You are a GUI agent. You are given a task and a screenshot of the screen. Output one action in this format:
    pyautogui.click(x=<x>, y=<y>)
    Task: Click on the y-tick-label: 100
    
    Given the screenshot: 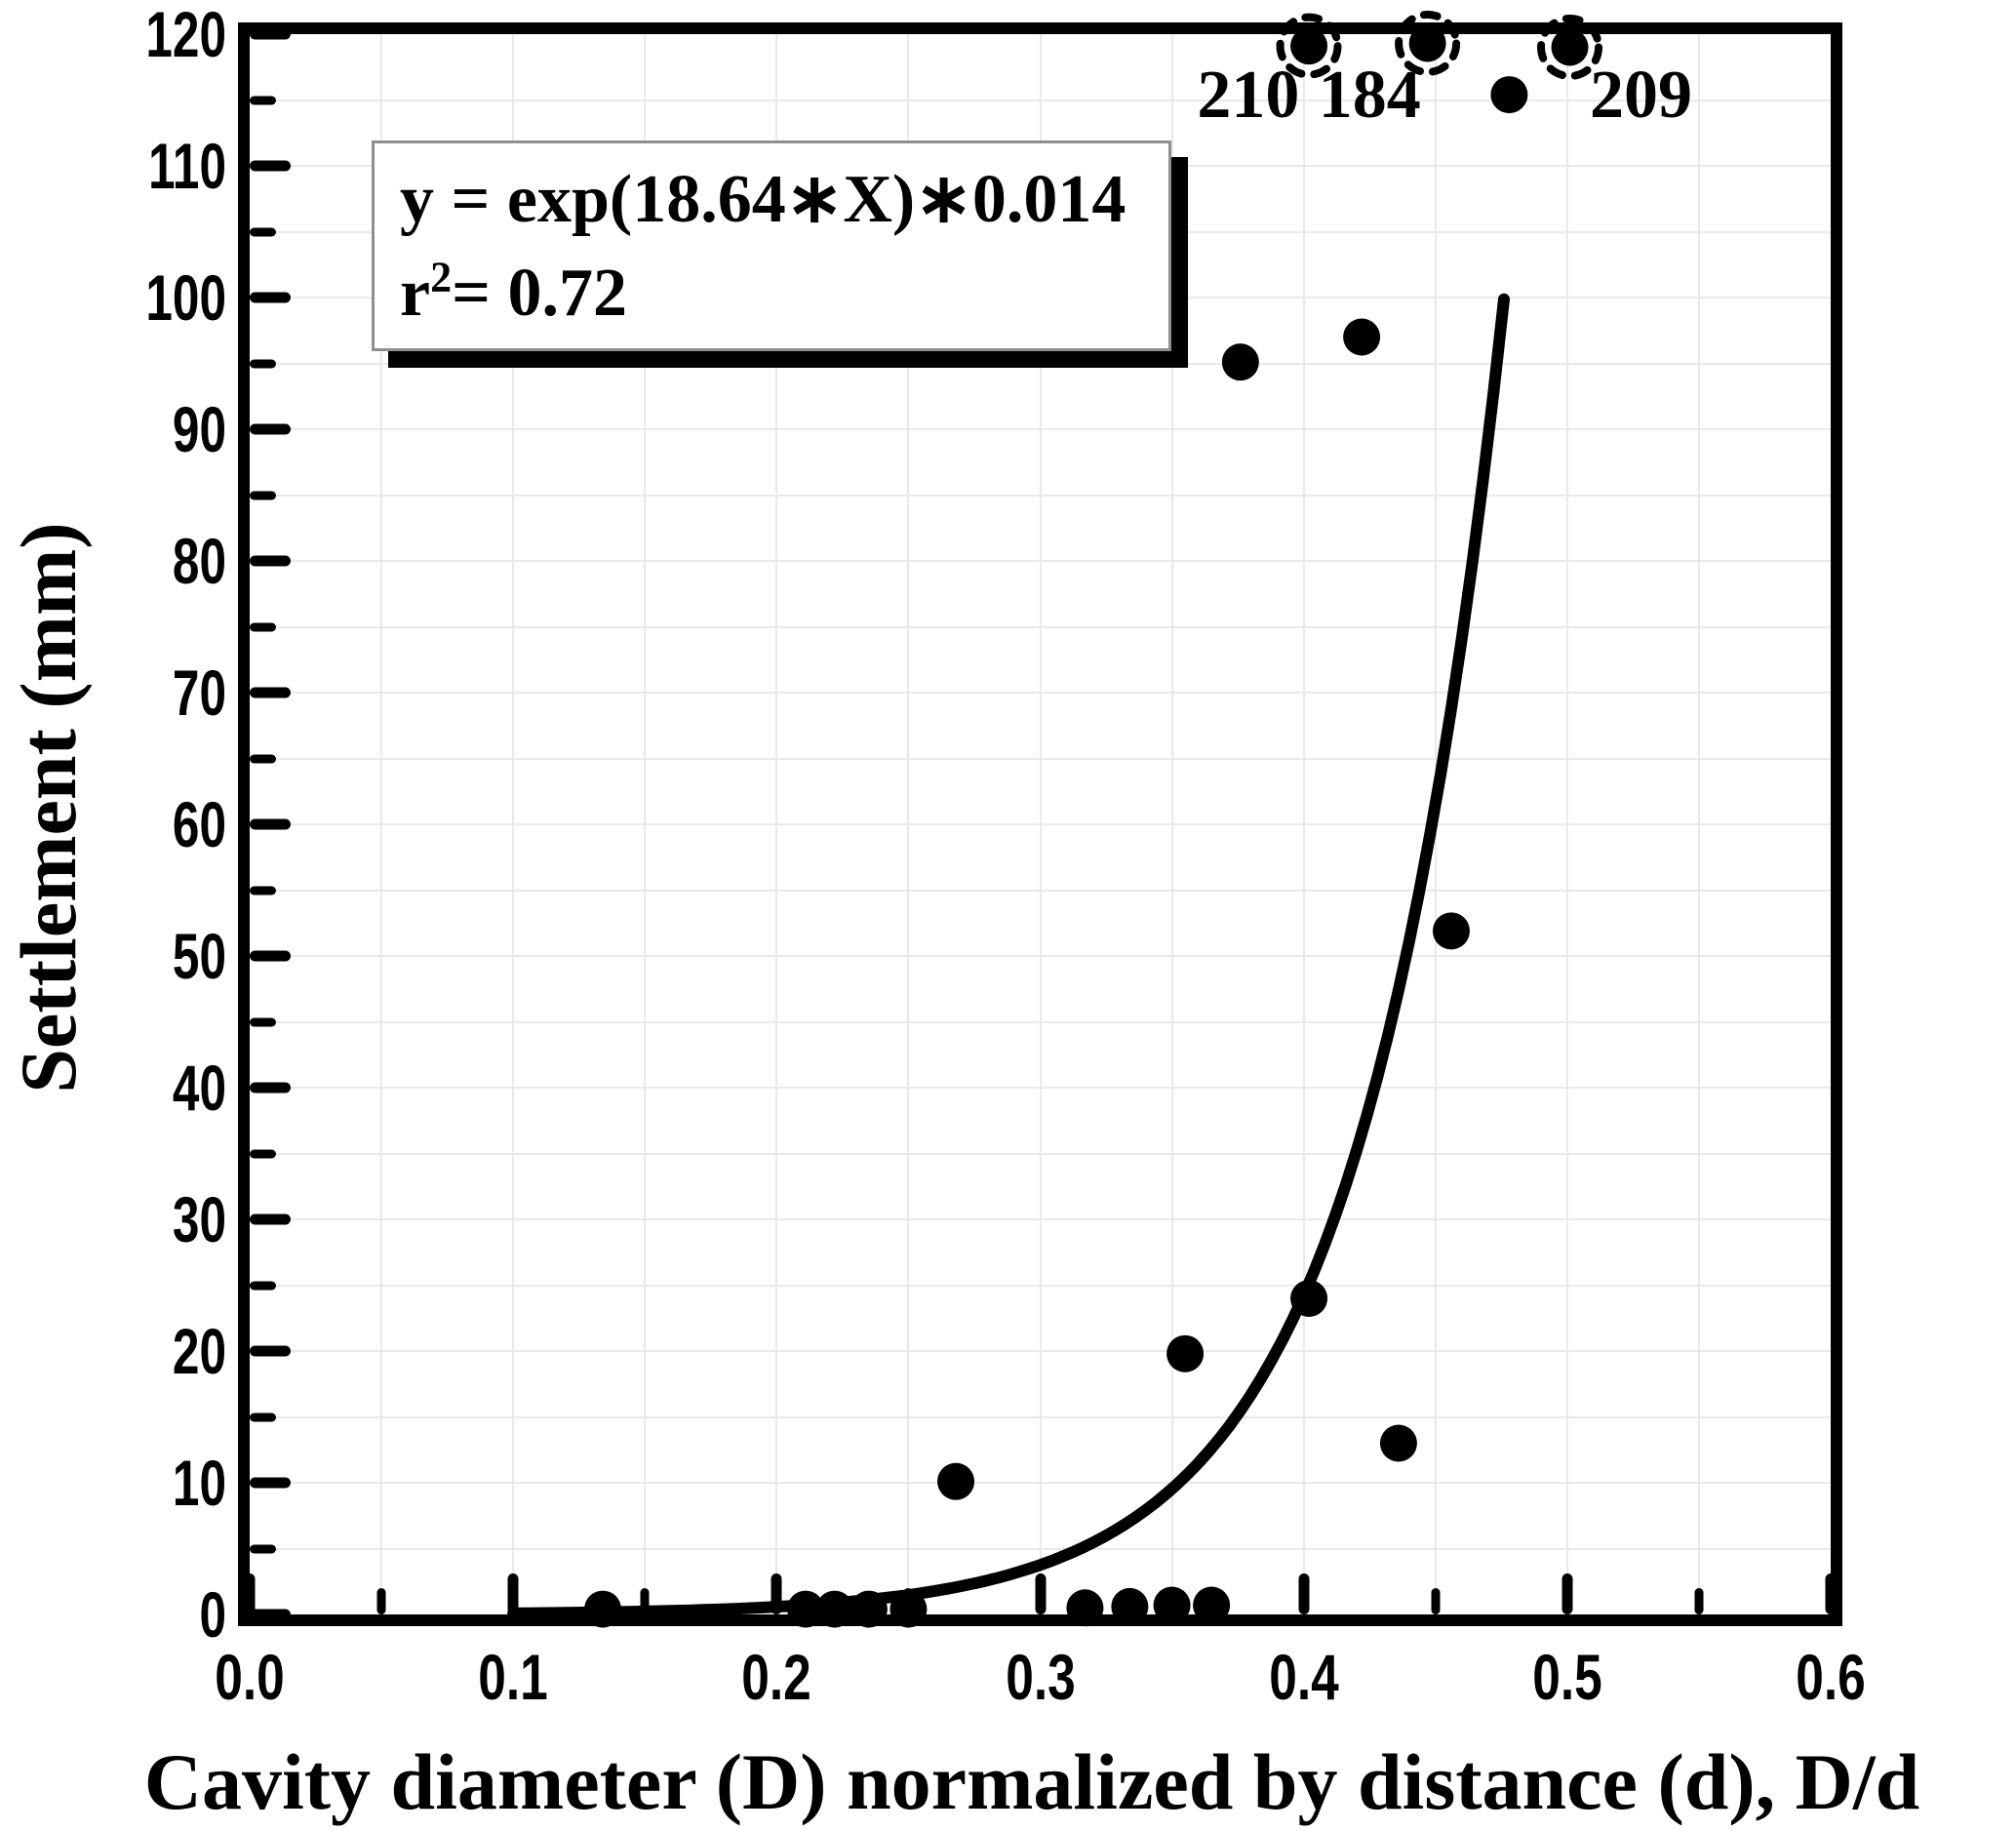 What is the action you would take?
    pyautogui.click(x=186, y=297)
    